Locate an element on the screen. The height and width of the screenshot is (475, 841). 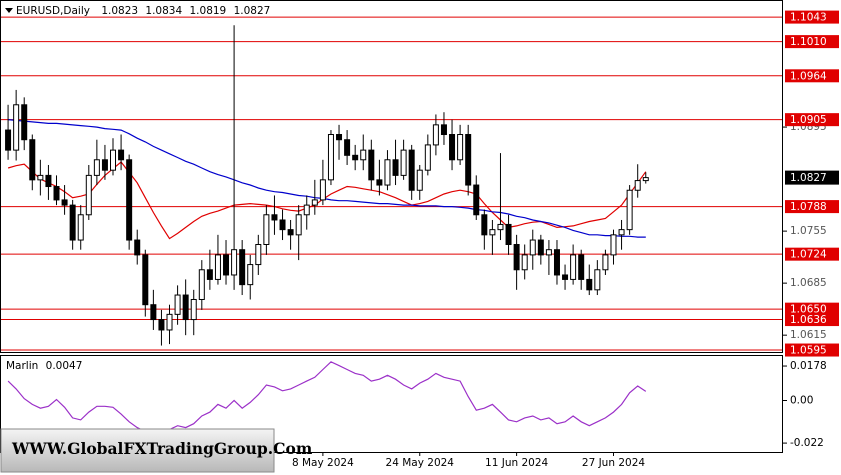
close-price: 1.0827 is located at coordinates (252, 11).